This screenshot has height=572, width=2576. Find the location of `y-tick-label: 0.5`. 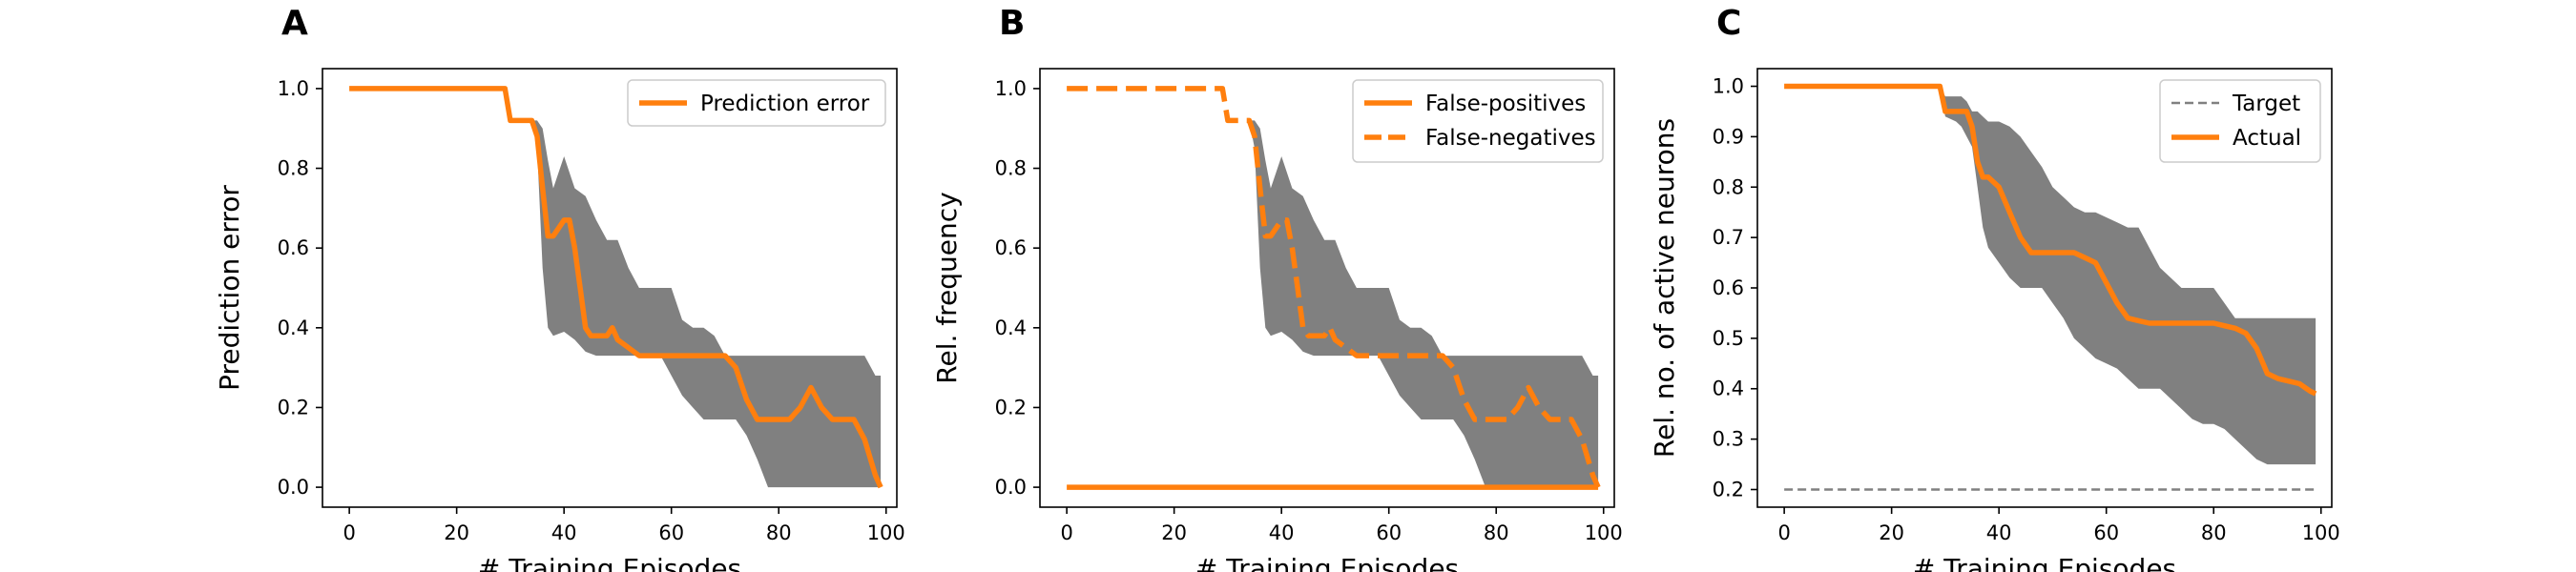

y-tick-label: 0.5 is located at coordinates (1728, 338).